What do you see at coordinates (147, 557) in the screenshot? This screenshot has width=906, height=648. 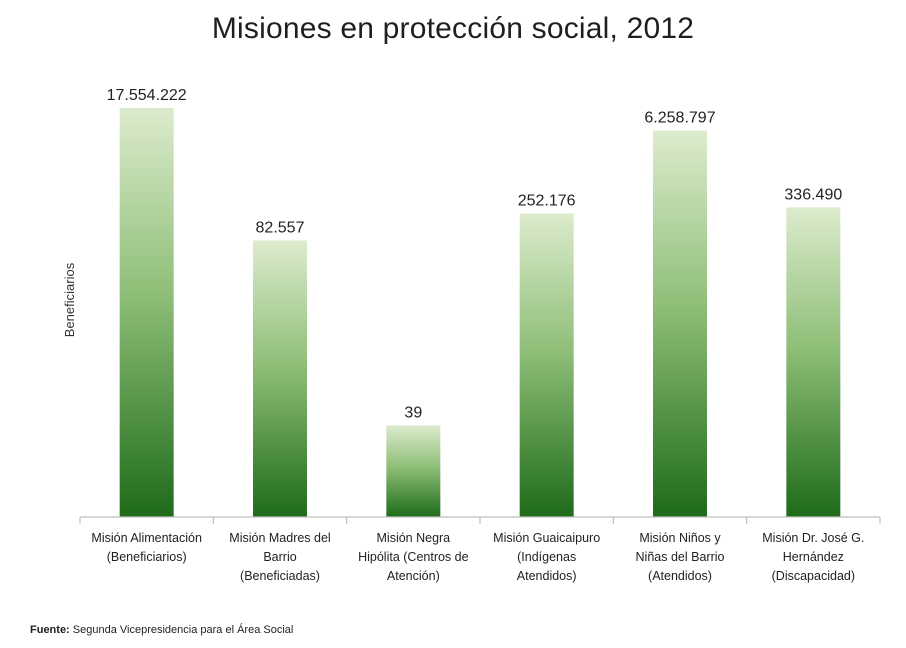 I see `category-label: (Beneficiarios)` at bounding box center [147, 557].